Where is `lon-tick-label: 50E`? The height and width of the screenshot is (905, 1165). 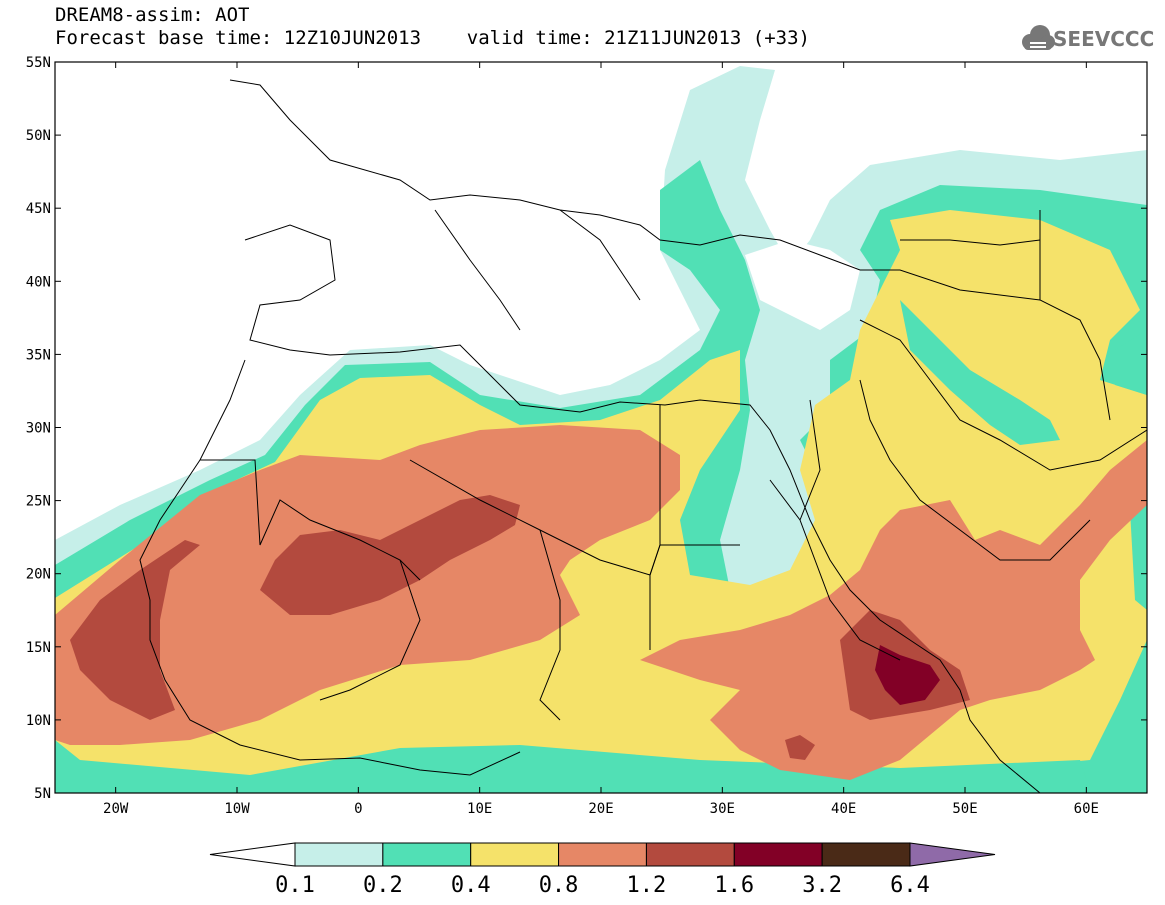 lon-tick-label: 50E is located at coordinates (964, 809).